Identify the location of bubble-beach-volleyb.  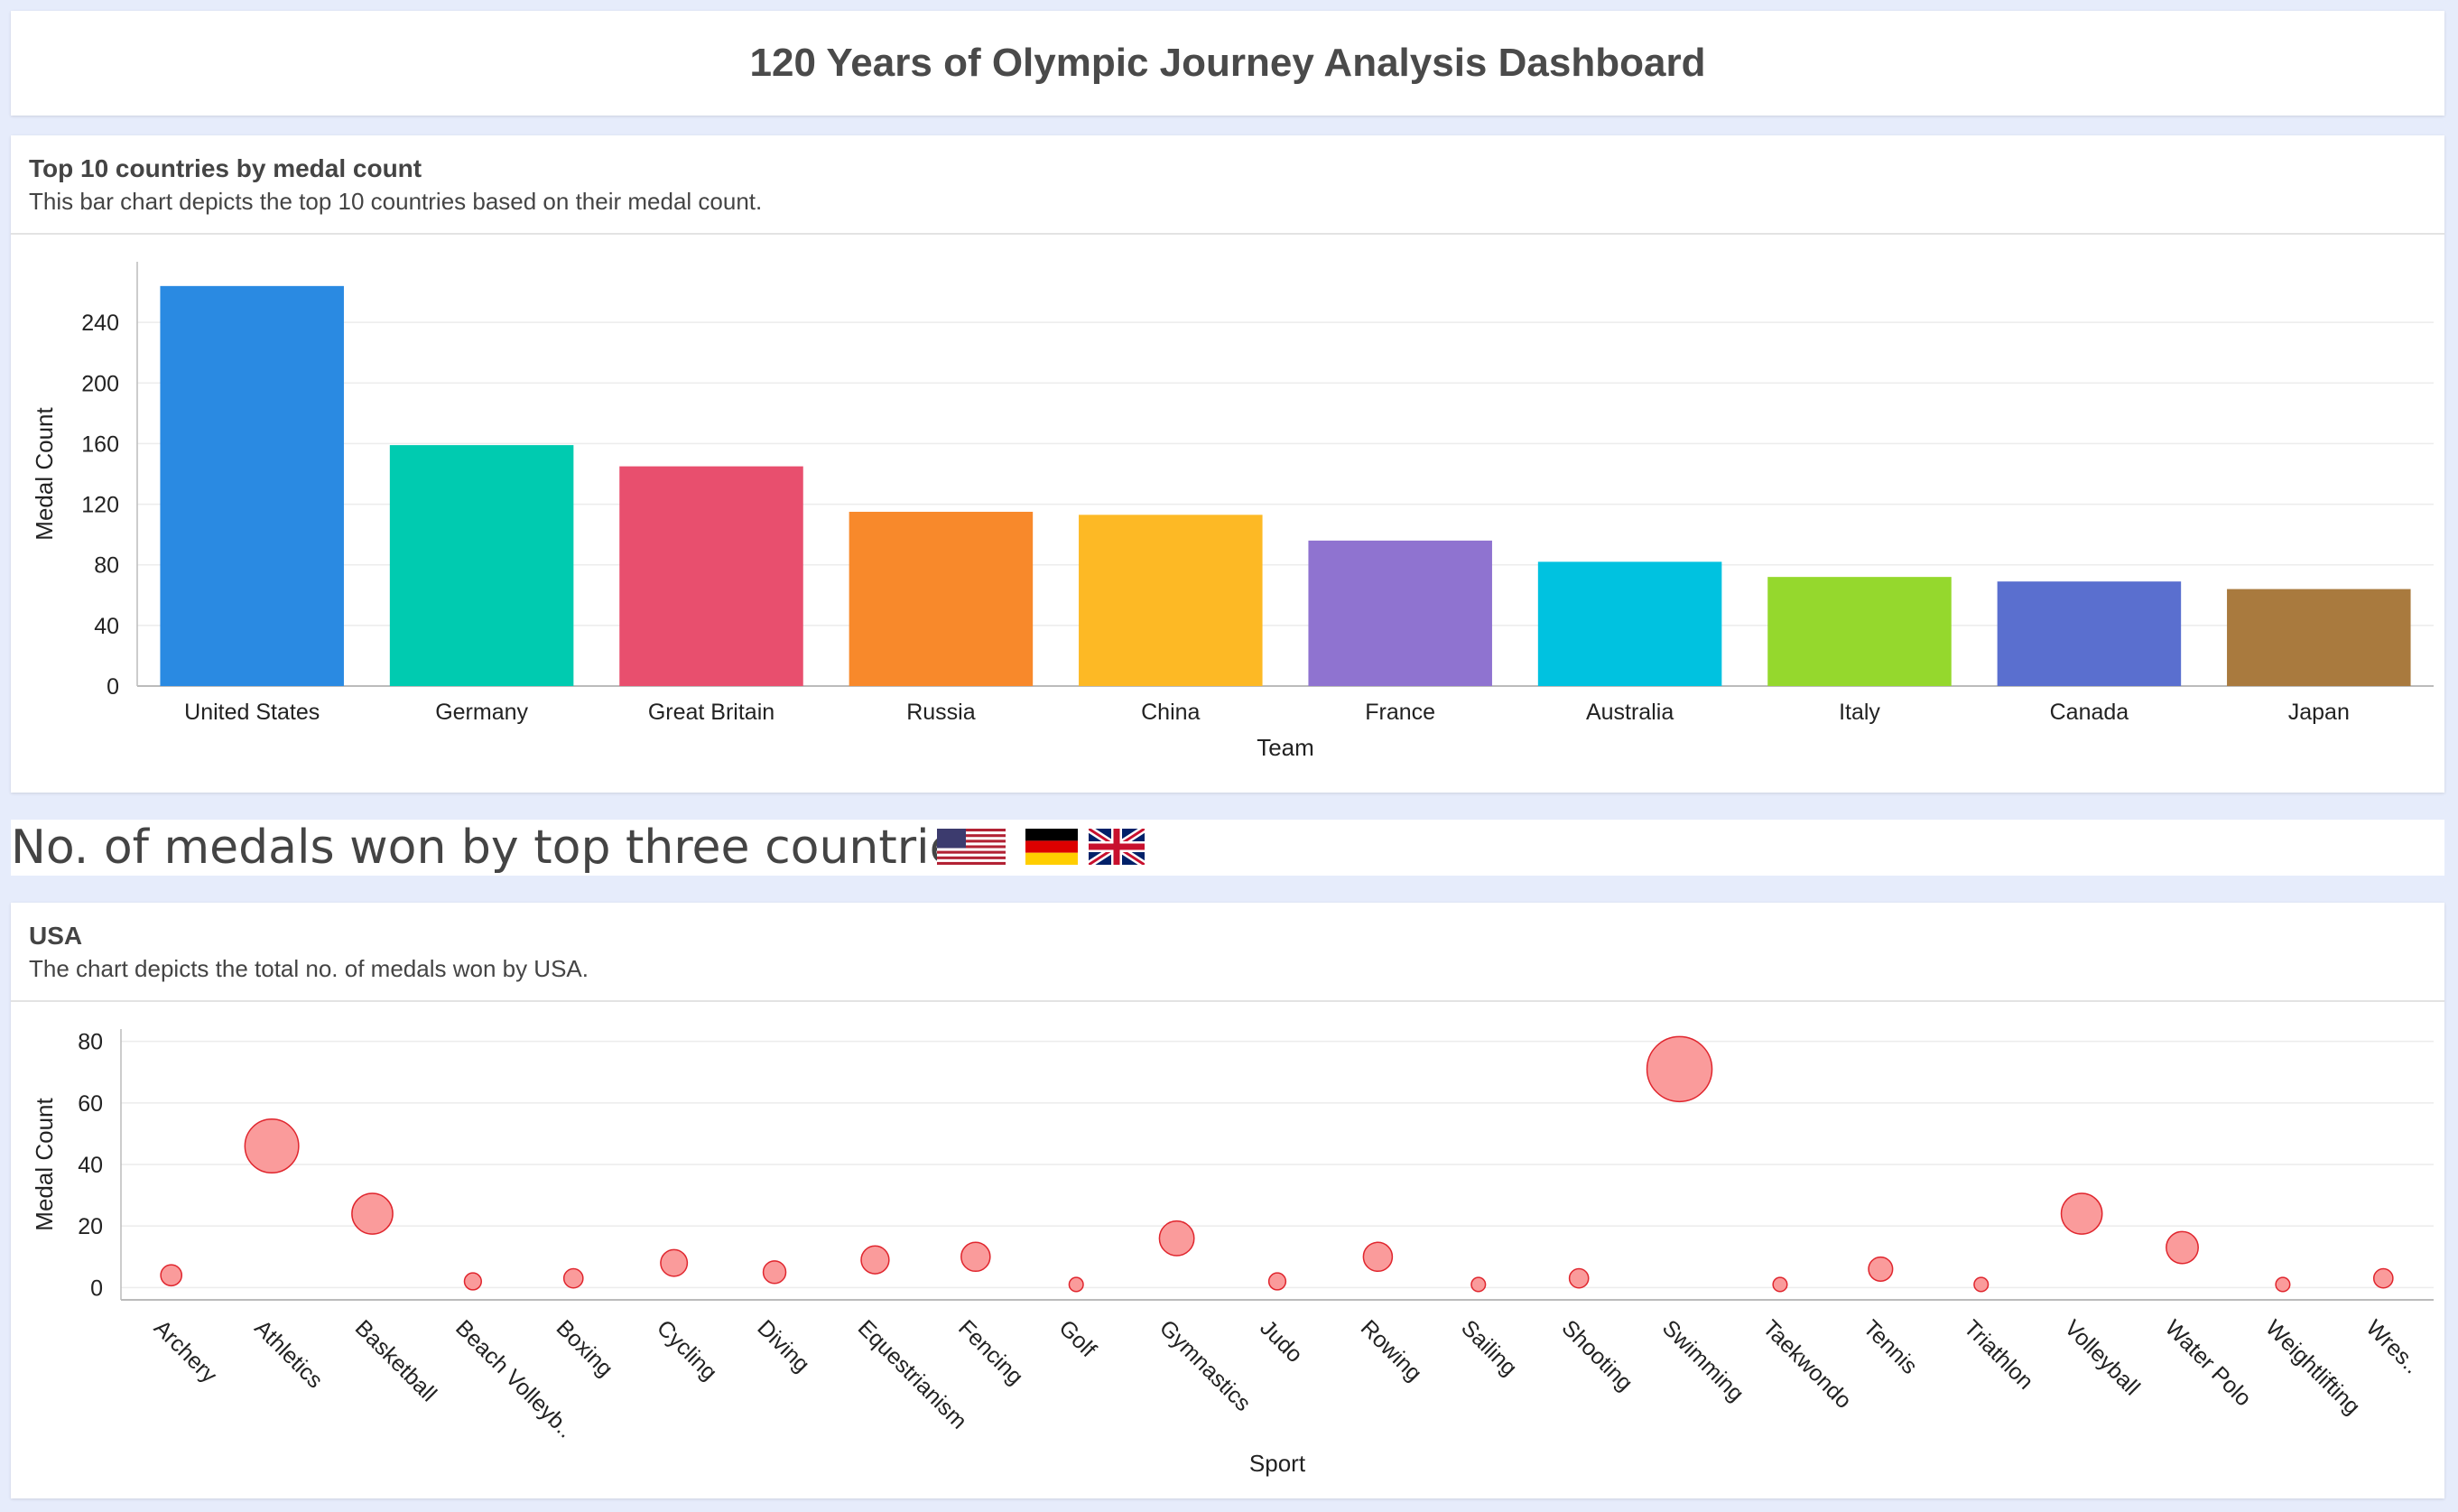
(472, 1281).